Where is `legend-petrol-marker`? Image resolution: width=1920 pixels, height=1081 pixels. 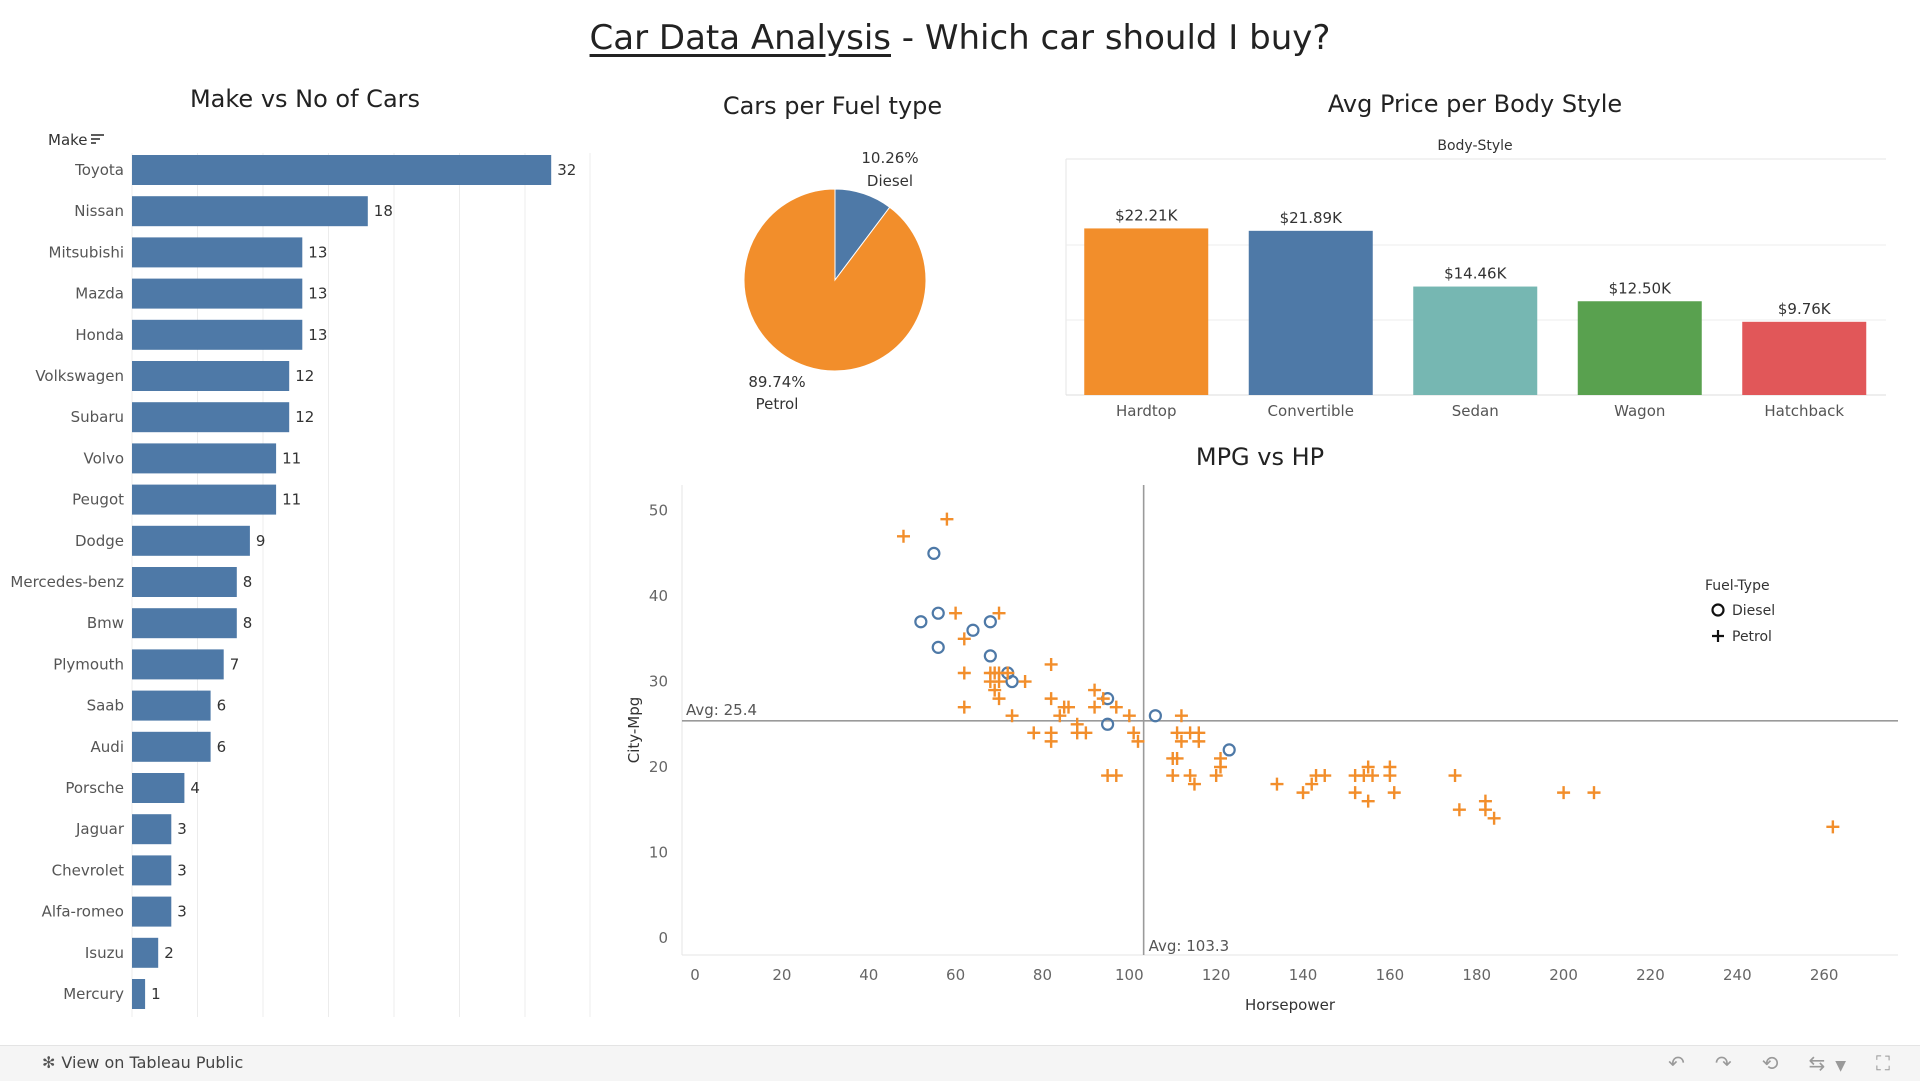 legend-petrol-marker is located at coordinates (1718, 636).